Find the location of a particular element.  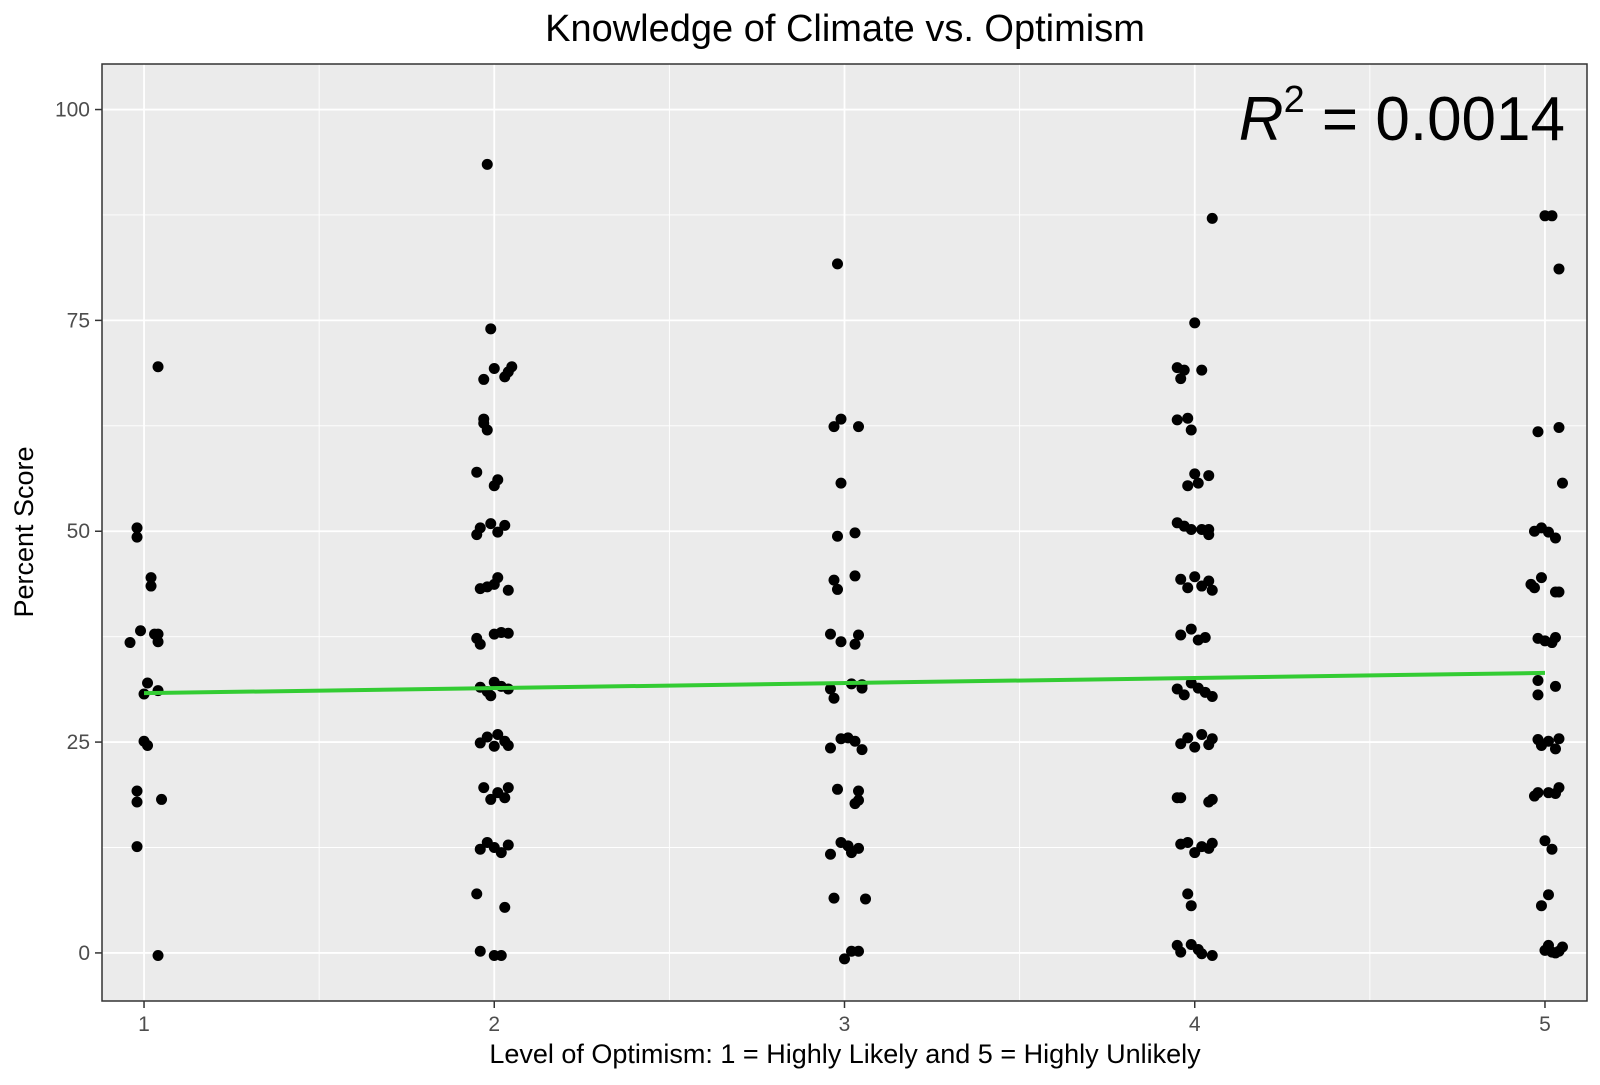

regression-line-group is located at coordinates (844, 683).